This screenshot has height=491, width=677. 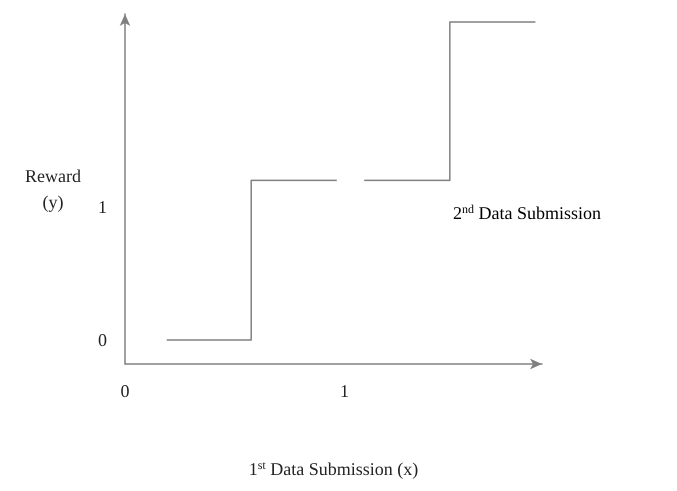 I want to click on y-axis-title: Reward (y), so click(x=53, y=189).